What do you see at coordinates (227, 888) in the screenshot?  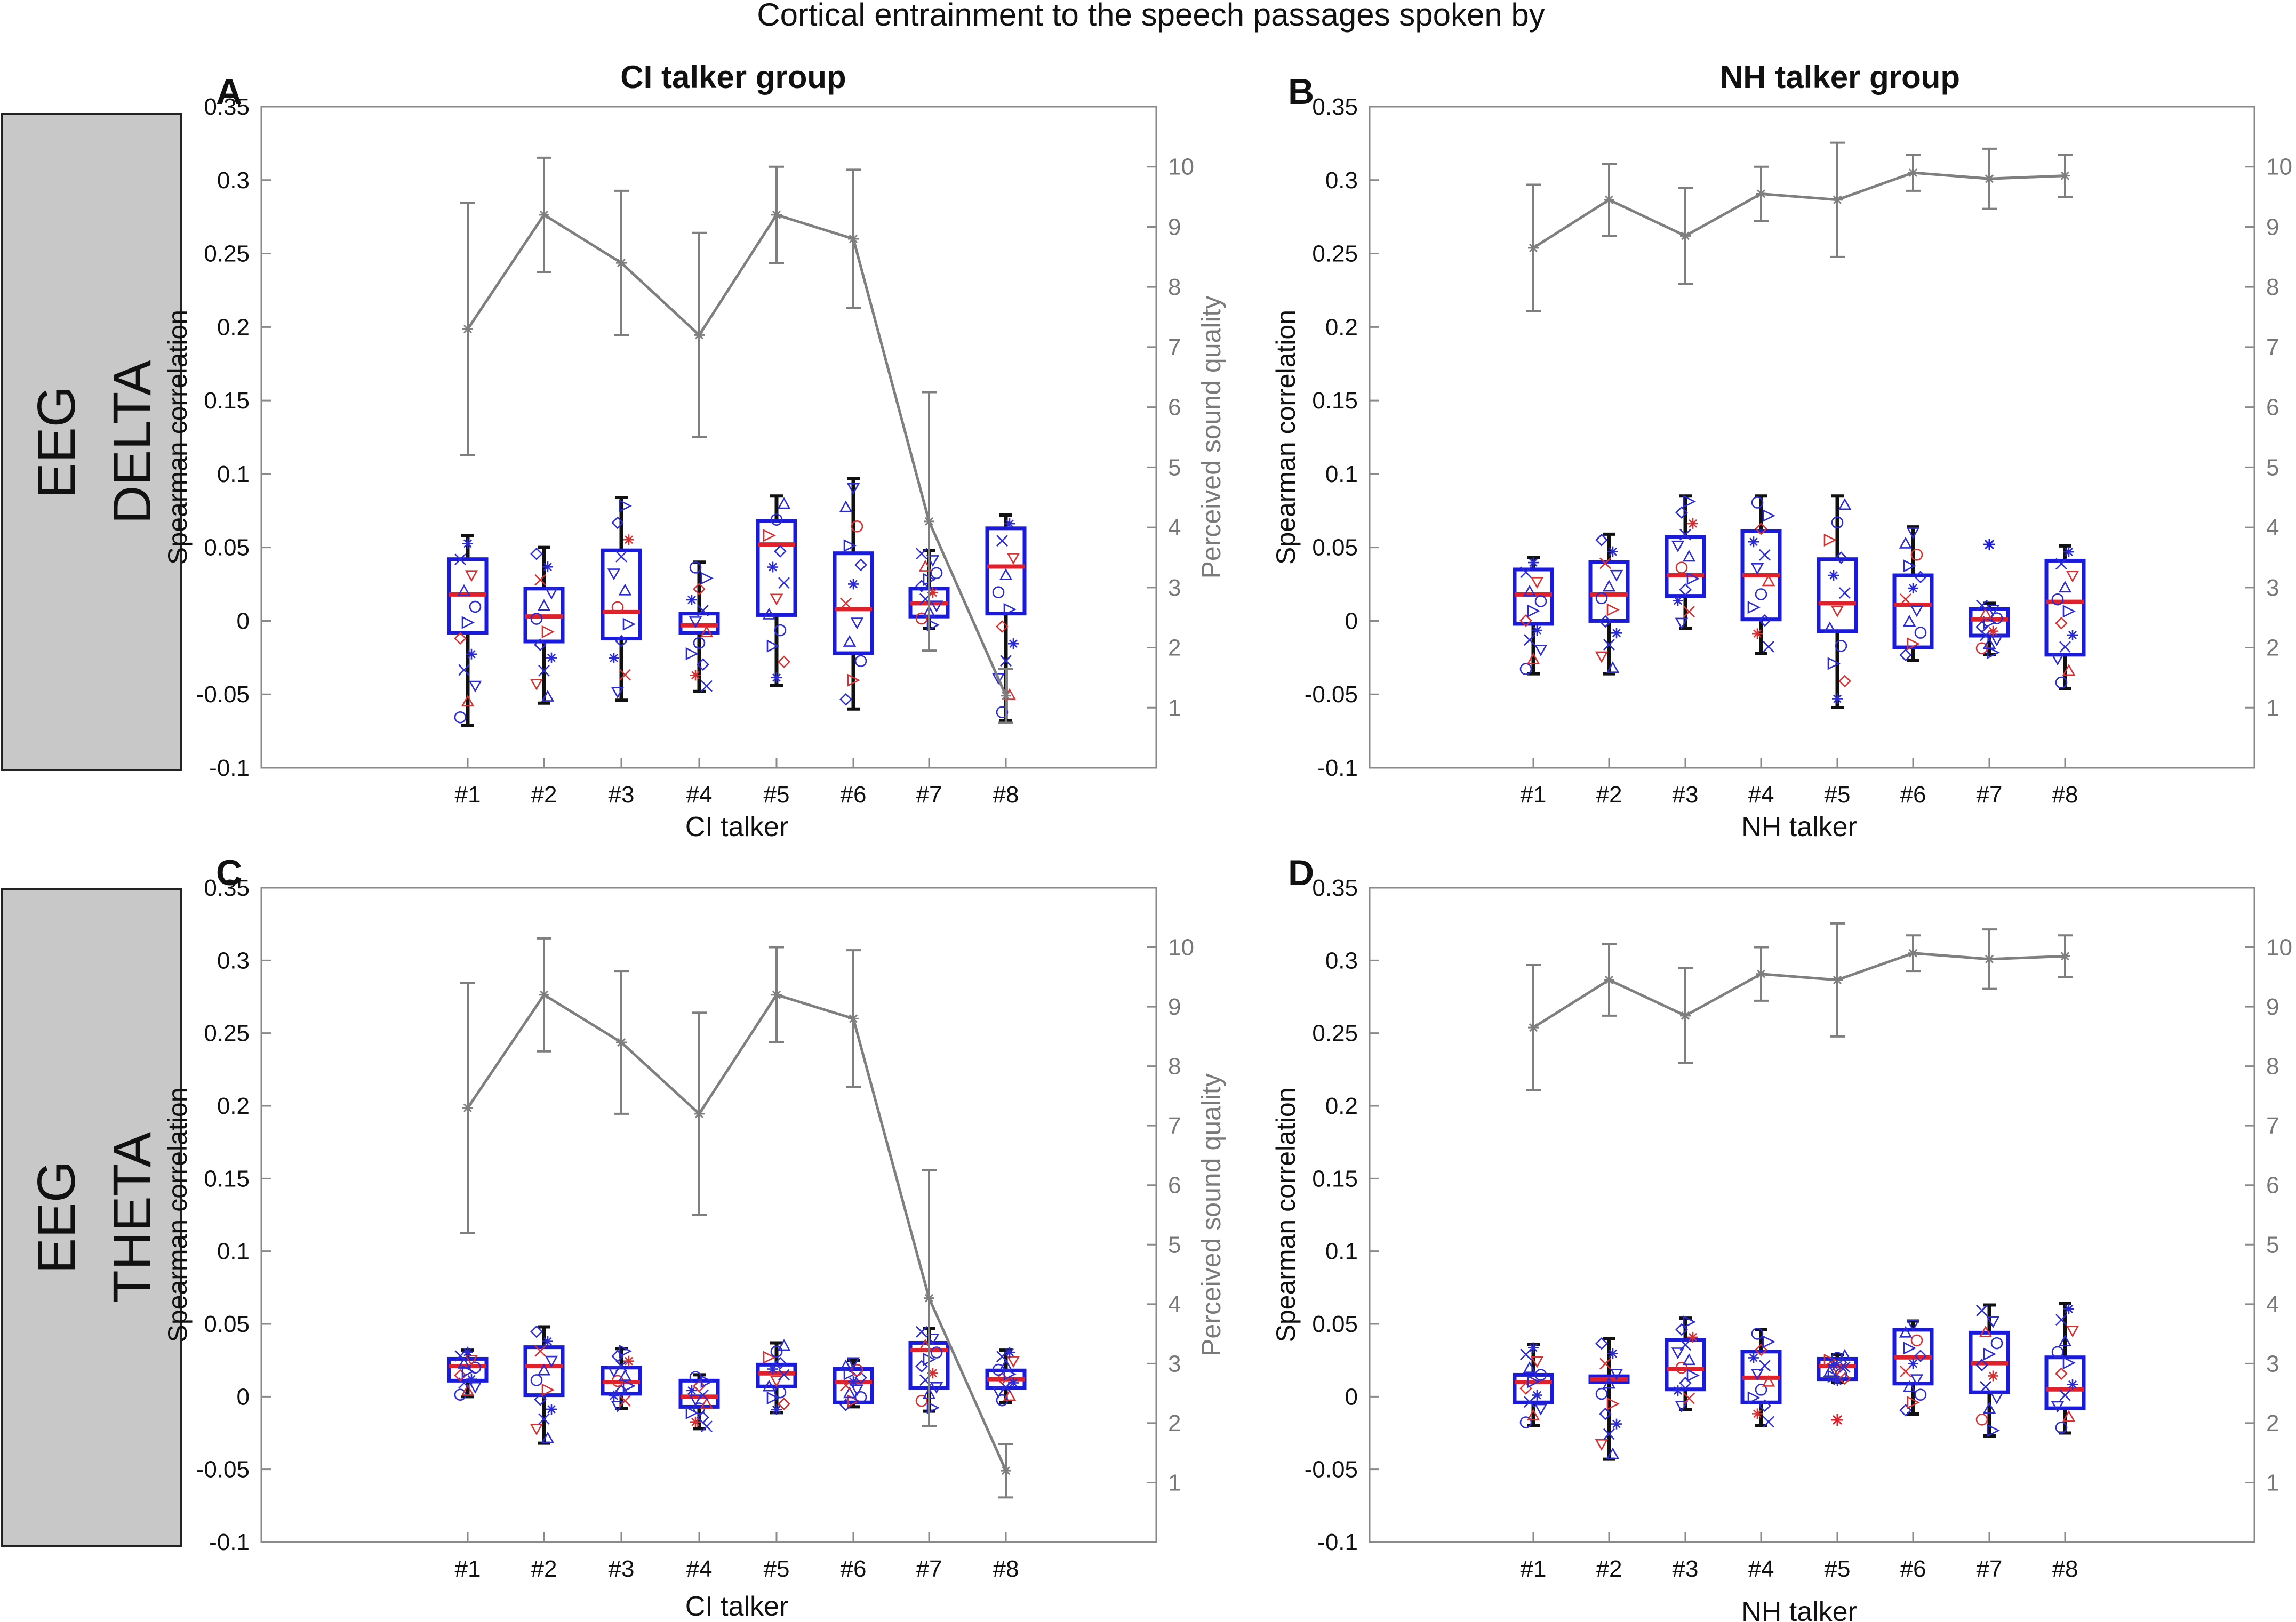 I see `y-tick-label: 0.35` at bounding box center [227, 888].